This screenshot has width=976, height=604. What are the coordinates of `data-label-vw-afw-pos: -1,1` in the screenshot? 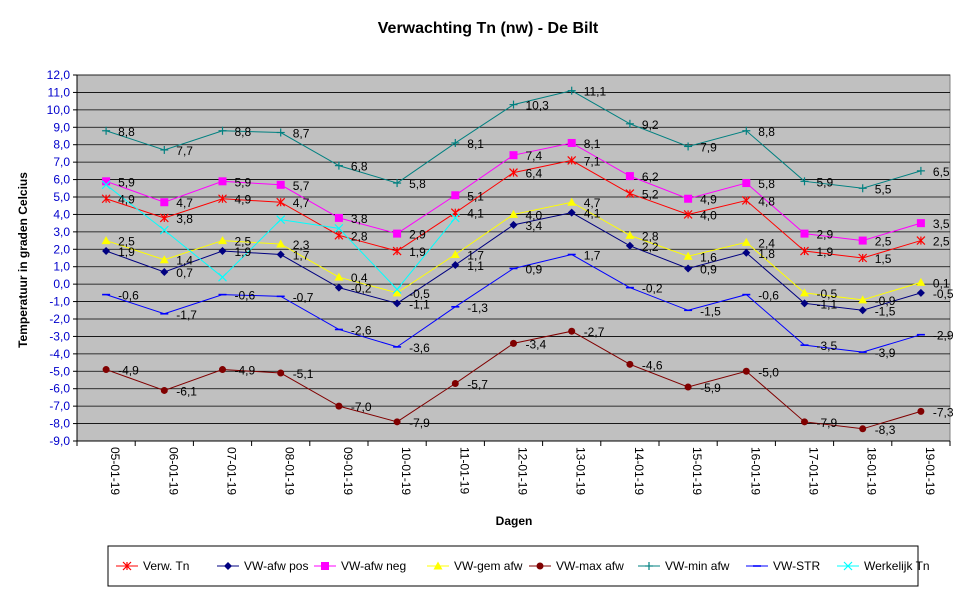 It's located at (419, 304).